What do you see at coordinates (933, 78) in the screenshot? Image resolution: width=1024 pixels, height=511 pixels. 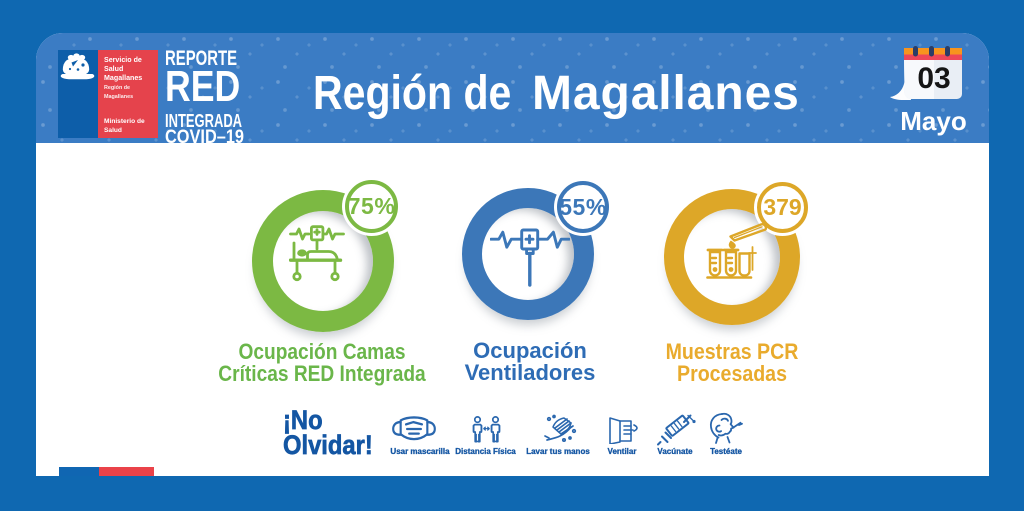 I see `svg-text: 03` at bounding box center [933, 78].